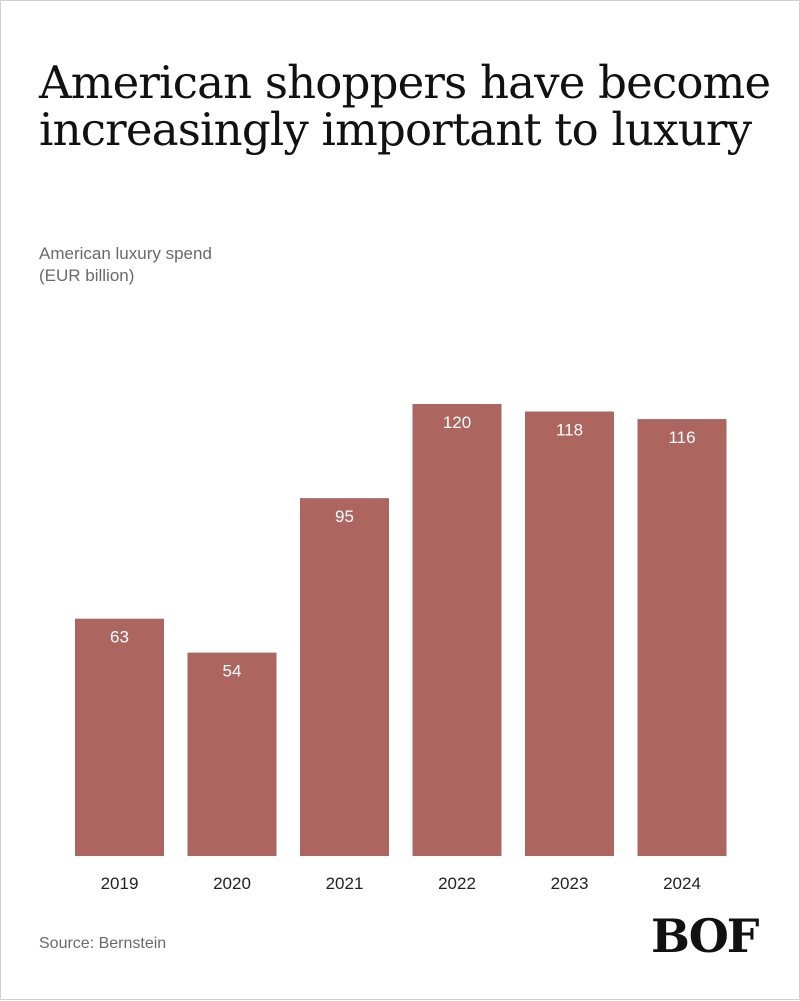 The width and height of the screenshot is (800, 1001). Describe the element at coordinates (125, 265) in the screenshot. I see `chart-subtitle: American luxury spend (EUR billion)` at that location.